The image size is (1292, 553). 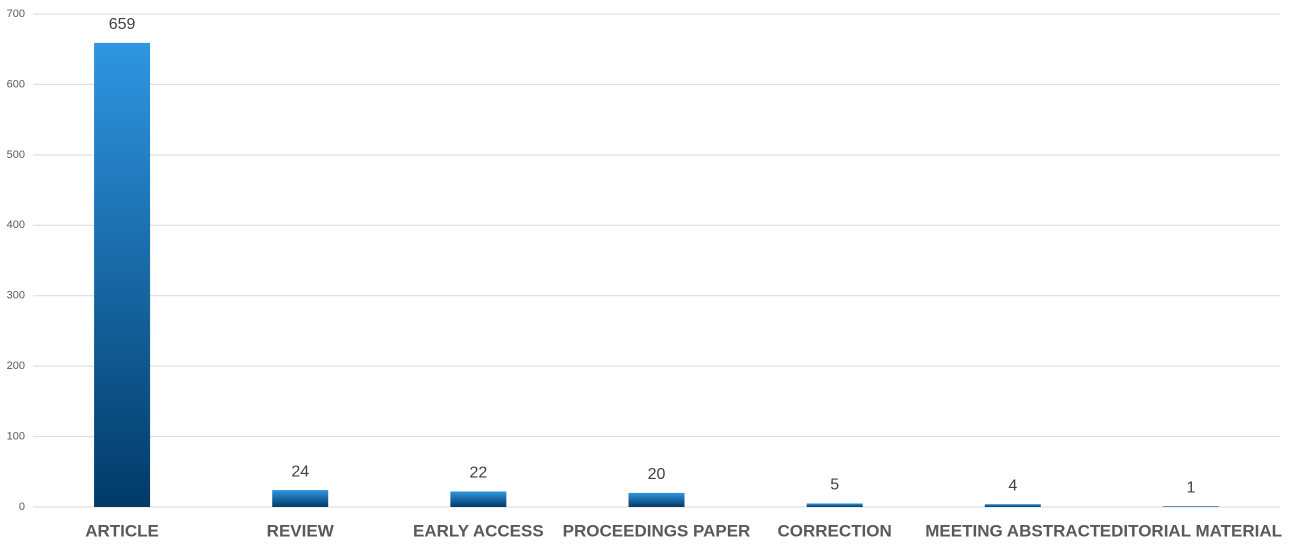 What do you see at coordinates (834, 485) in the screenshot?
I see `value-label: 5` at bounding box center [834, 485].